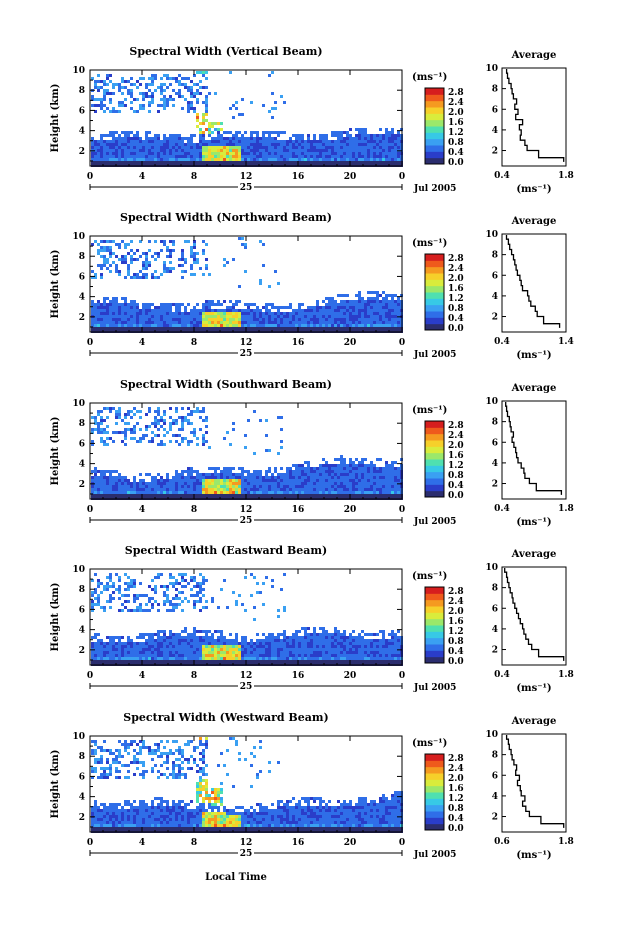  What do you see at coordinates (456, 153) in the screenshot?
I see `colorbar-tick-label: 0.4` at bounding box center [456, 153].